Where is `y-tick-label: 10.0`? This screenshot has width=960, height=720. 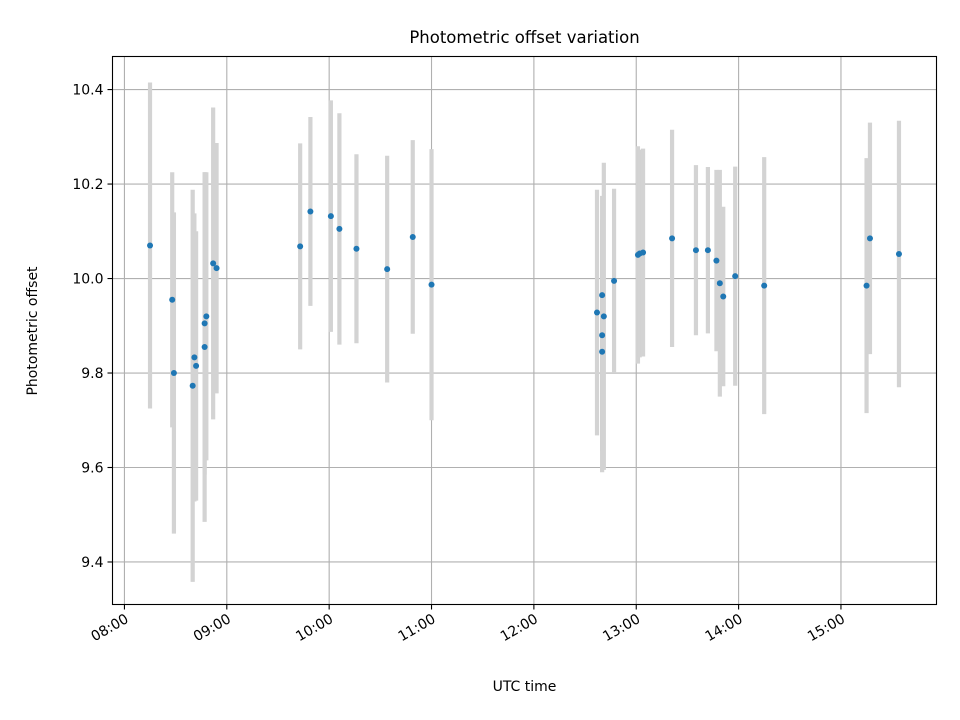
y-tick-label: 10.0 is located at coordinates (87, 280).